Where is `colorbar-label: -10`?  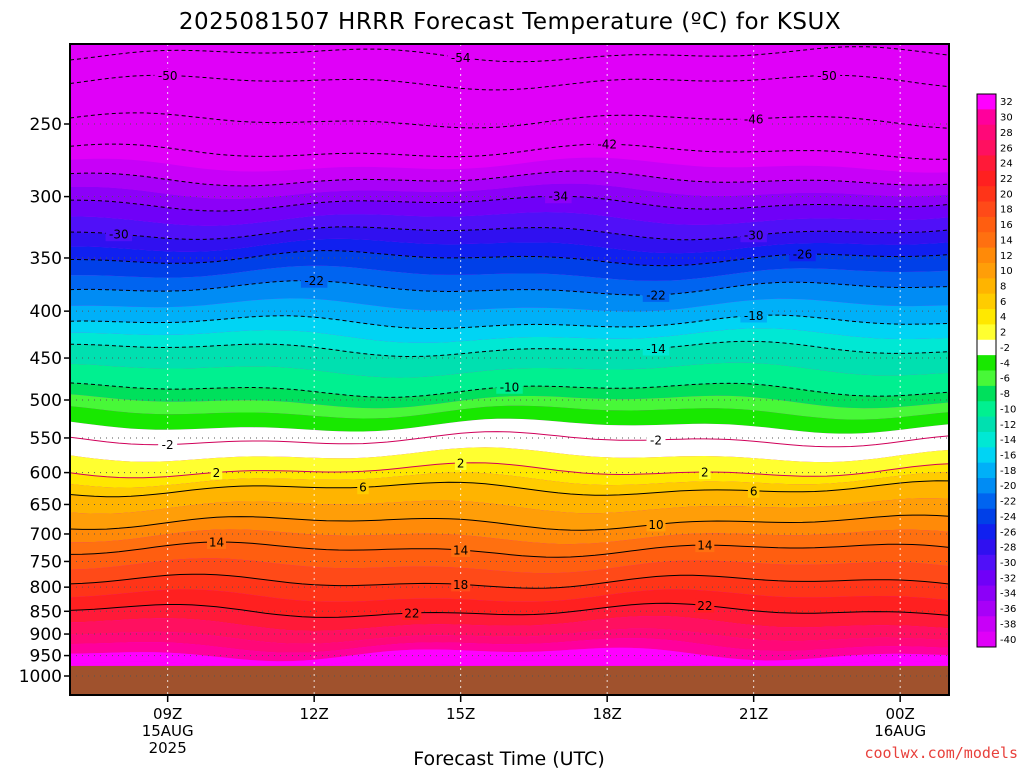 colorbar-label: -10 is located at coordinates (1008, 409).